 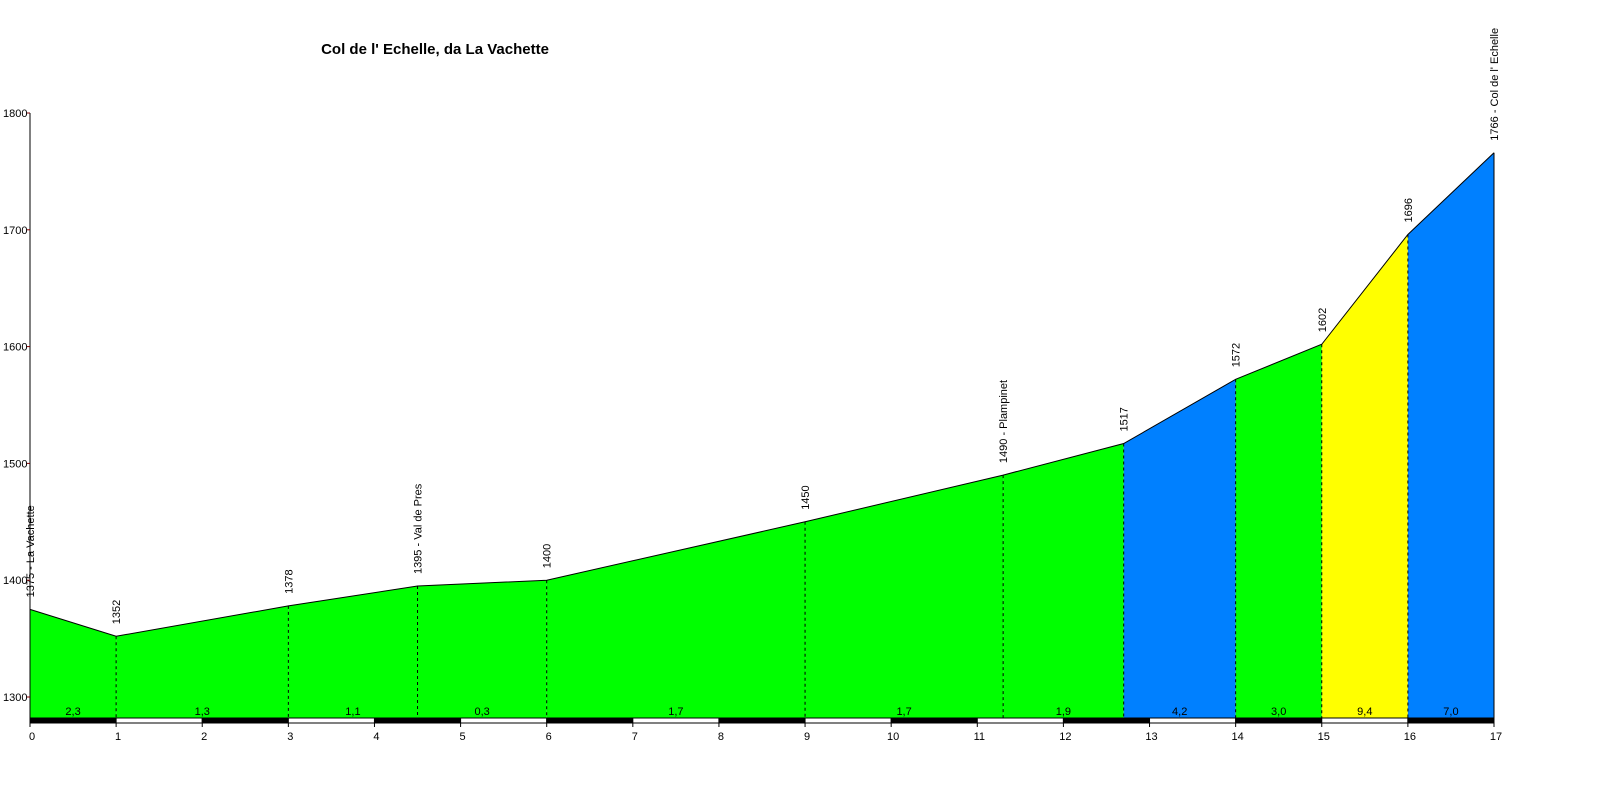 What do you see at coordinates (32, 737) in the screenshot?
I see `x-tick-label-0: 0` at bounding box center [32, 737].